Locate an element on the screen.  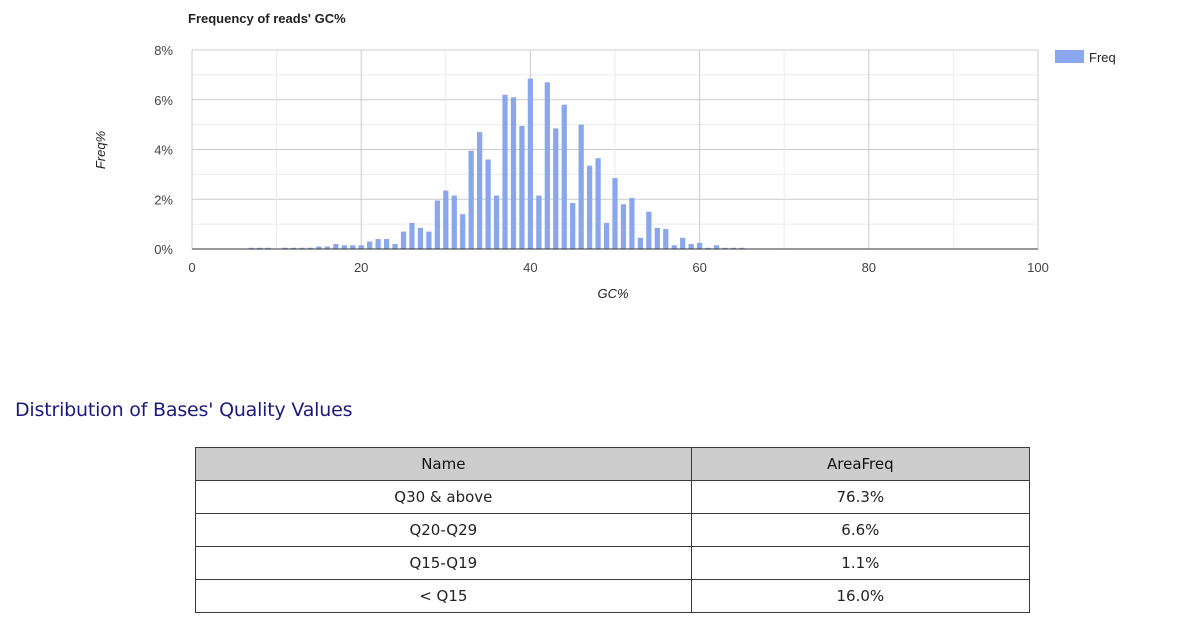
x-tick-label: 40 is located at coordinates (530, 267).